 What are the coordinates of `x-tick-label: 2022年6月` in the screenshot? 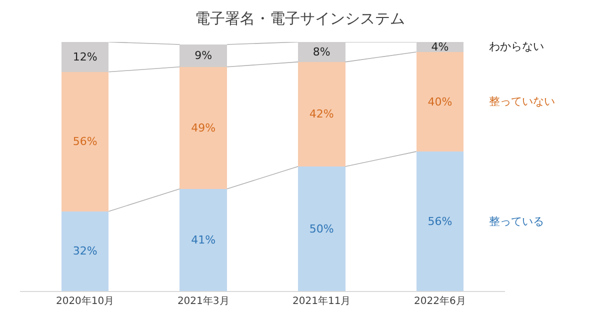 It's located at (440, 301).